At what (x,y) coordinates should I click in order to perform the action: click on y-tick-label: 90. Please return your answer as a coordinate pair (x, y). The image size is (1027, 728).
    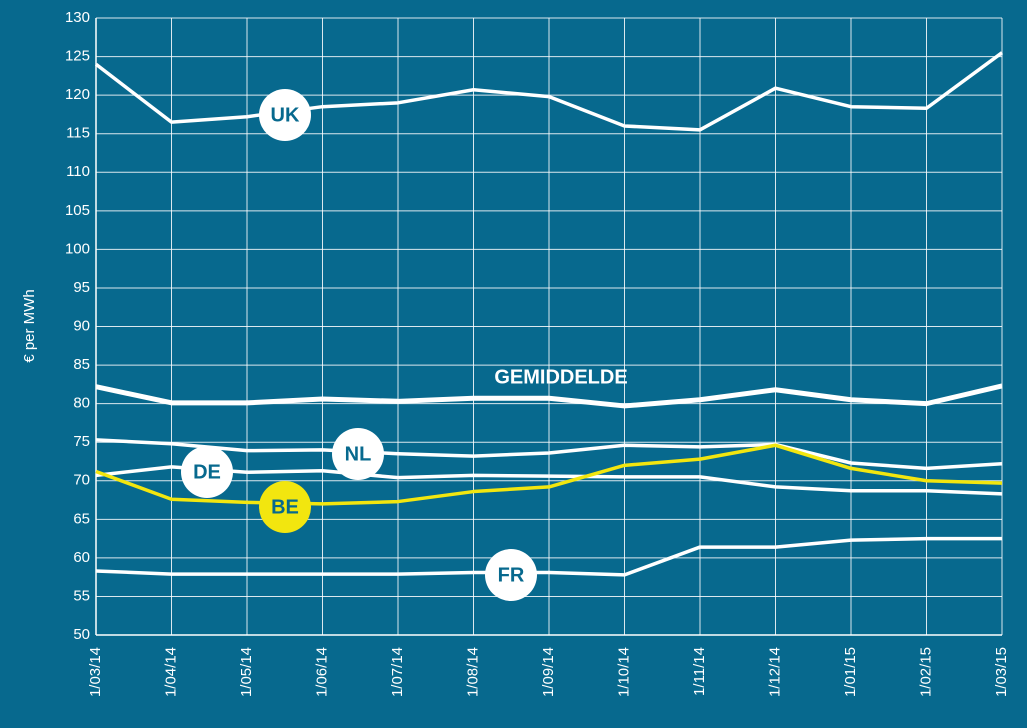
    Looking at the image, I should click on (81, 325).